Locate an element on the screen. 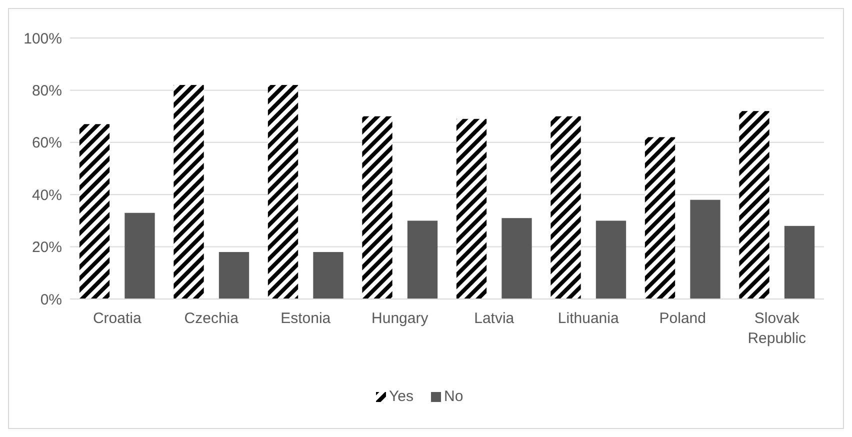 This screenshot has height=437, width=852. x-tick-label: Croatia is located at coordinates (117, 318).